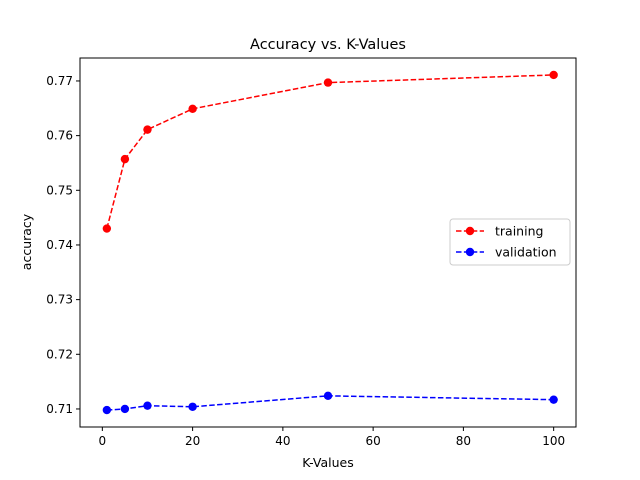 The image size is (640, 480). Describe the element at coordinates (328, 462) in the screenshot. I see `x-axis-label: K-Values` at that location.